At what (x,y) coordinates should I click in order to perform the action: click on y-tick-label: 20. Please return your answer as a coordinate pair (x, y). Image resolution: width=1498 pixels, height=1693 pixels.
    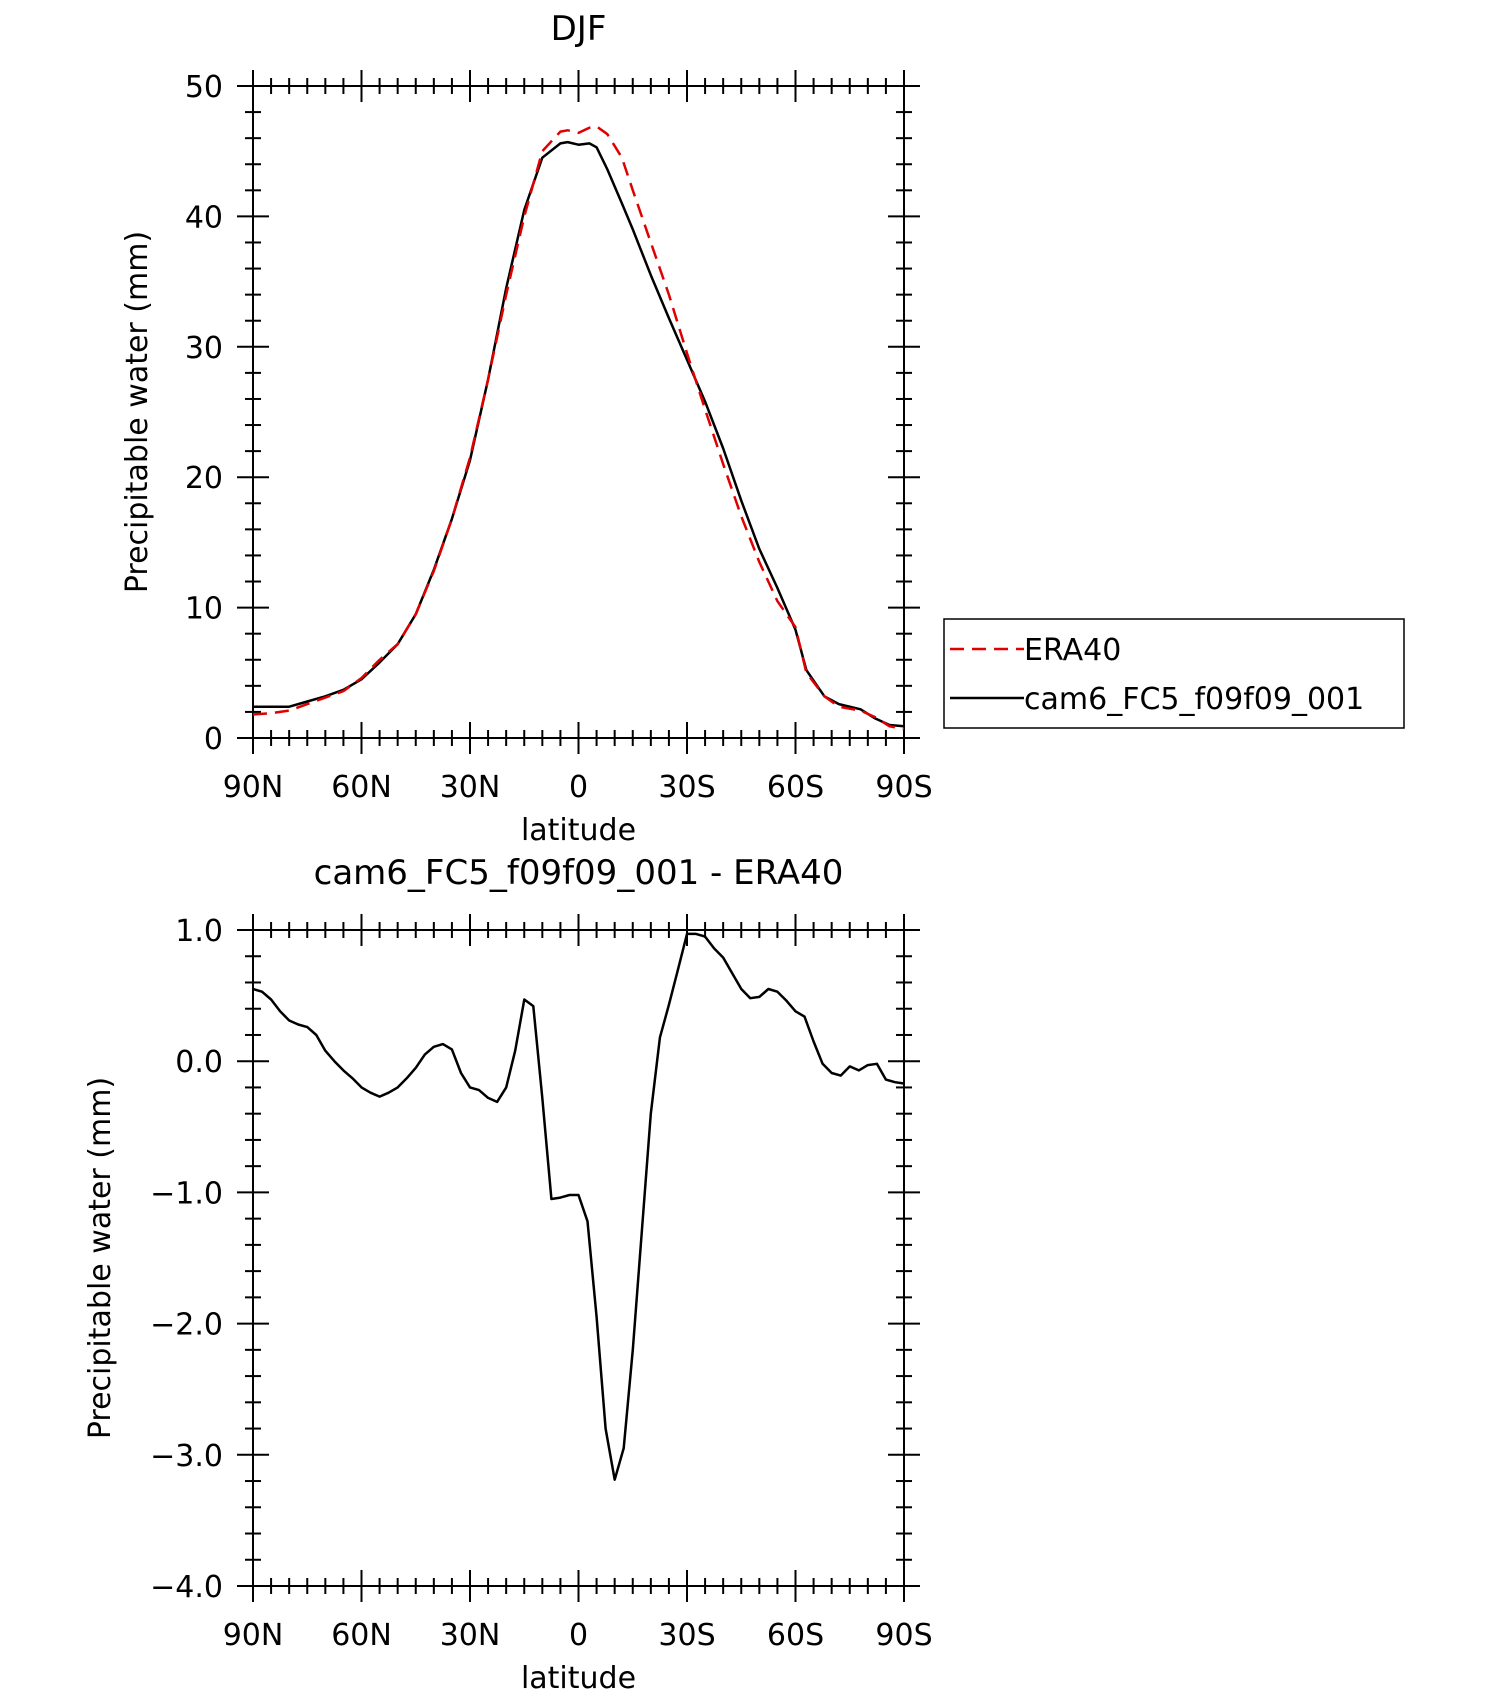
    Looking at the image, I should click on (204, 478).